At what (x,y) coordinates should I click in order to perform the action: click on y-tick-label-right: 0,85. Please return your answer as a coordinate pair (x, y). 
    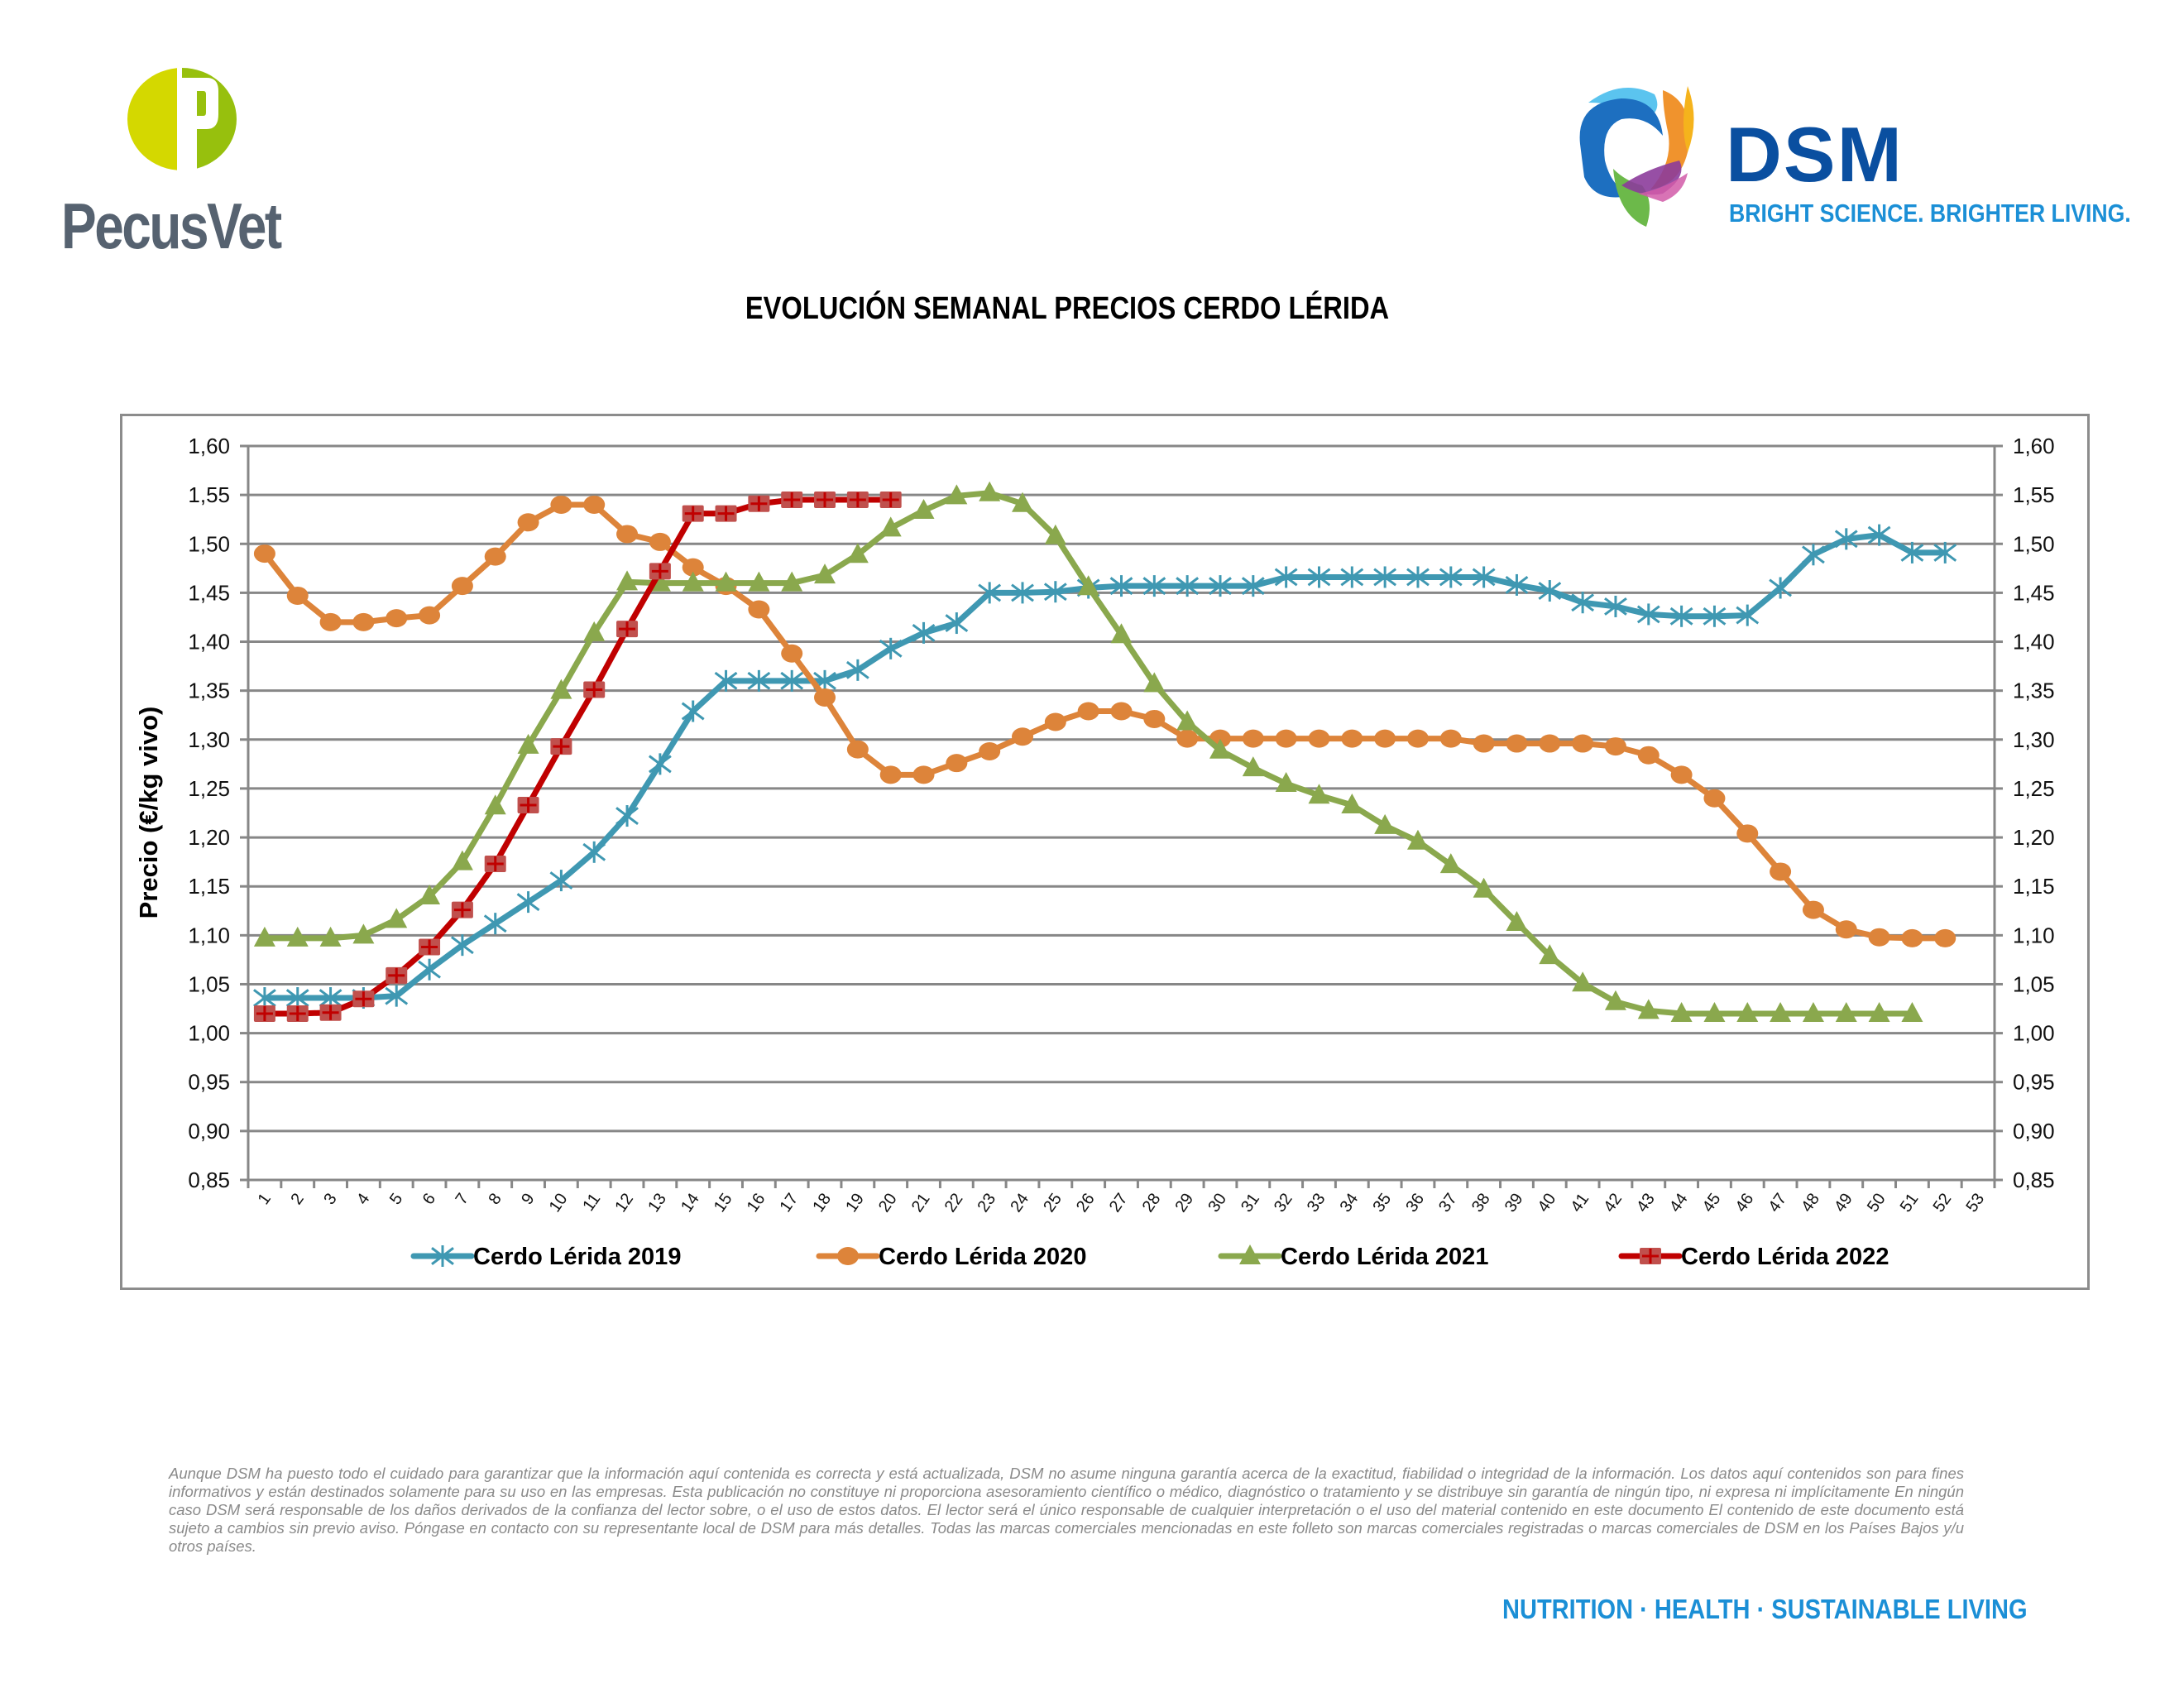
    Looking at the image, I should click on (2034, 1180).